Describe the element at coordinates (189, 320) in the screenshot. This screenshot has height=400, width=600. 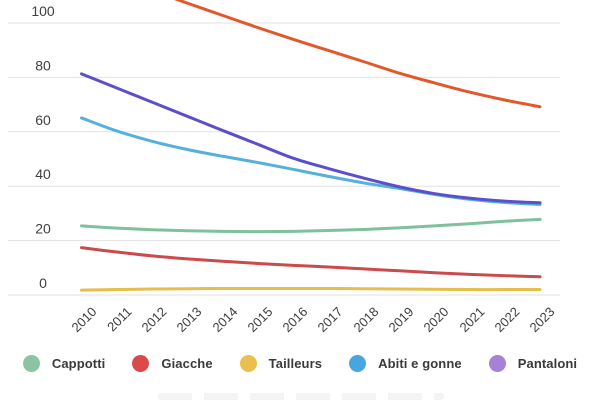
I see `x-axis-tick-label: 2013` at that location.